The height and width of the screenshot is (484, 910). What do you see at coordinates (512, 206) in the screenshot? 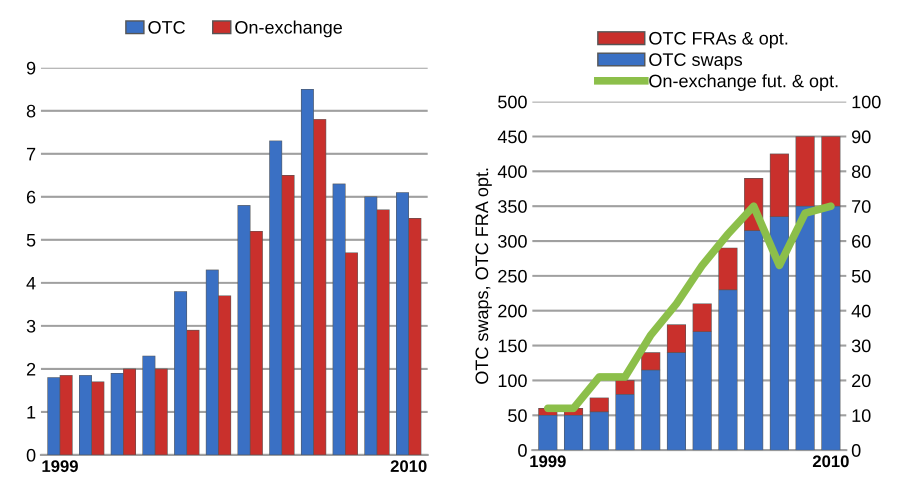
I see `y-tick-label: 350` at bounding box center [512, 206].